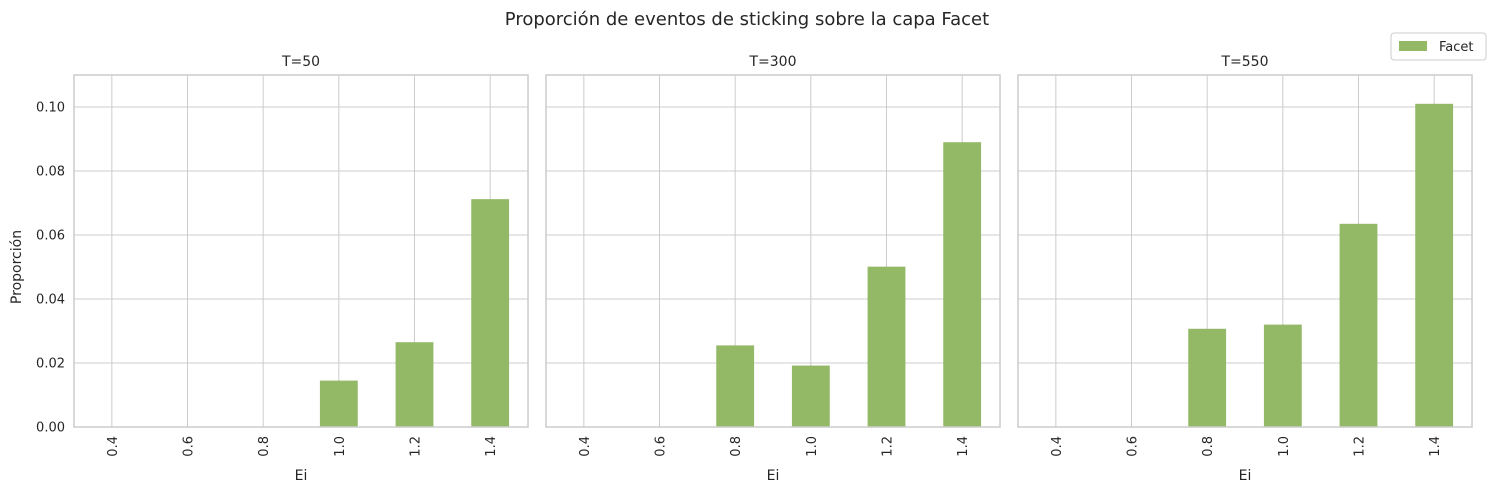 Image resolution: width=1494 pixels, height=492 pixels. I want to click on y-tick-label: 0.10, so click(50, 108).